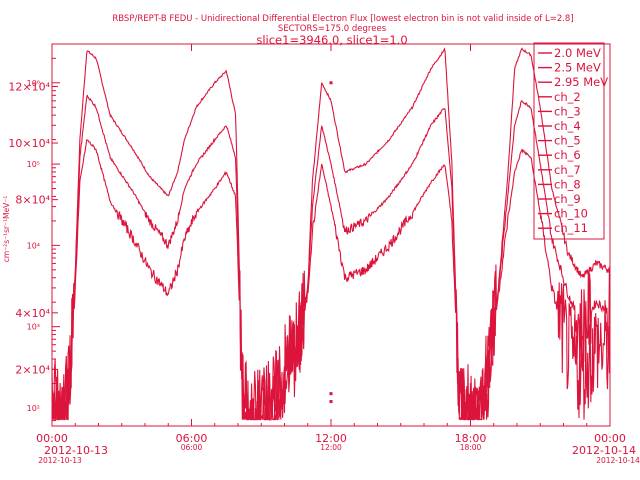 The width and height of the screenshot is (640, 480). I want to click on legend-entry: ch_8, so click(567, 184).